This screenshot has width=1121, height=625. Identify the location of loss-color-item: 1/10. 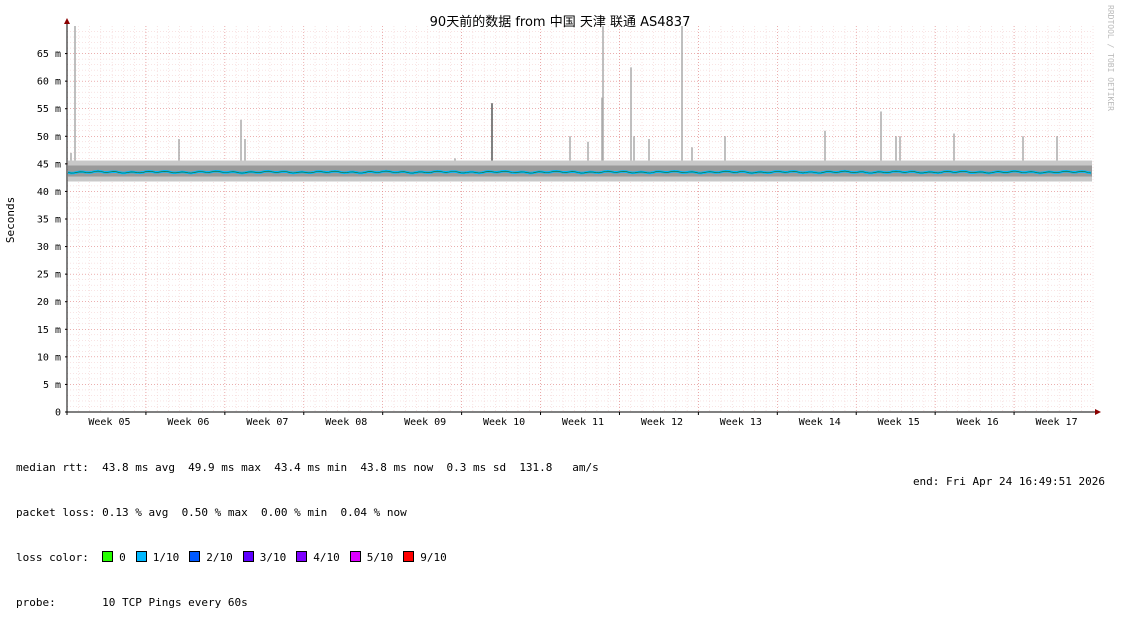
(157, 557).